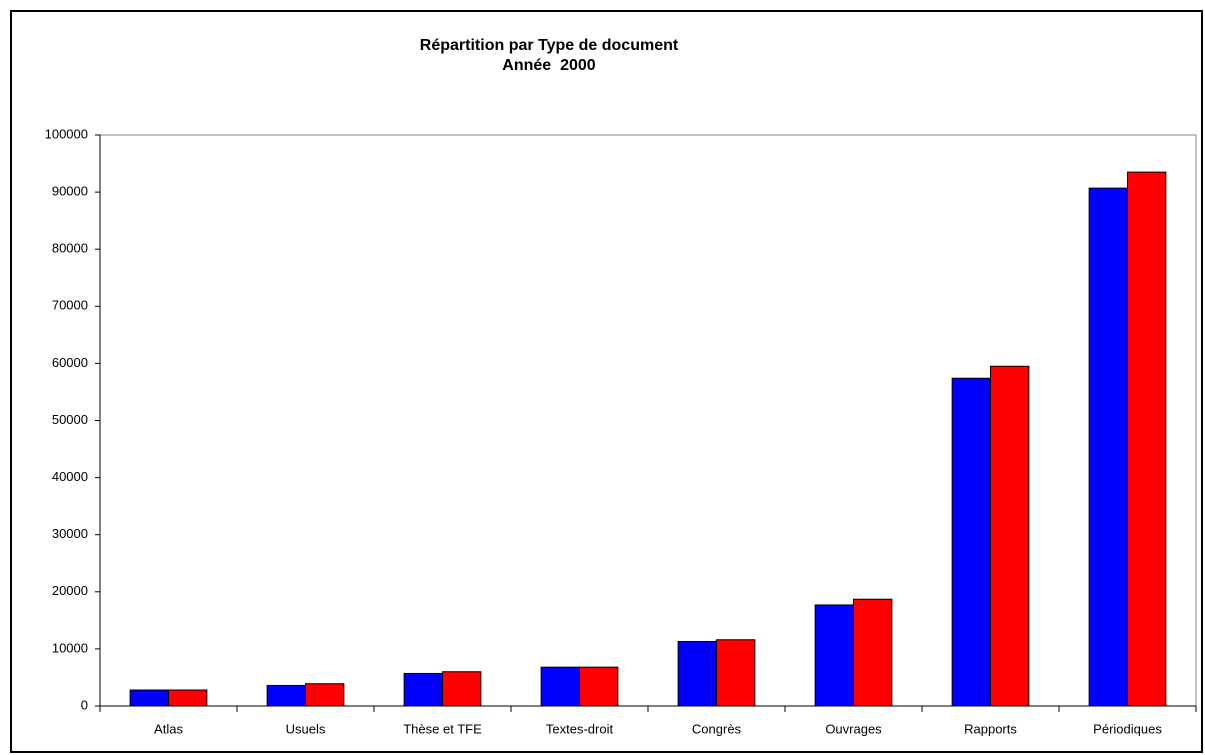  Describe the element at coordinates (70, 362) in the screenshot. I see `y-tick-label: 60000` at that location.